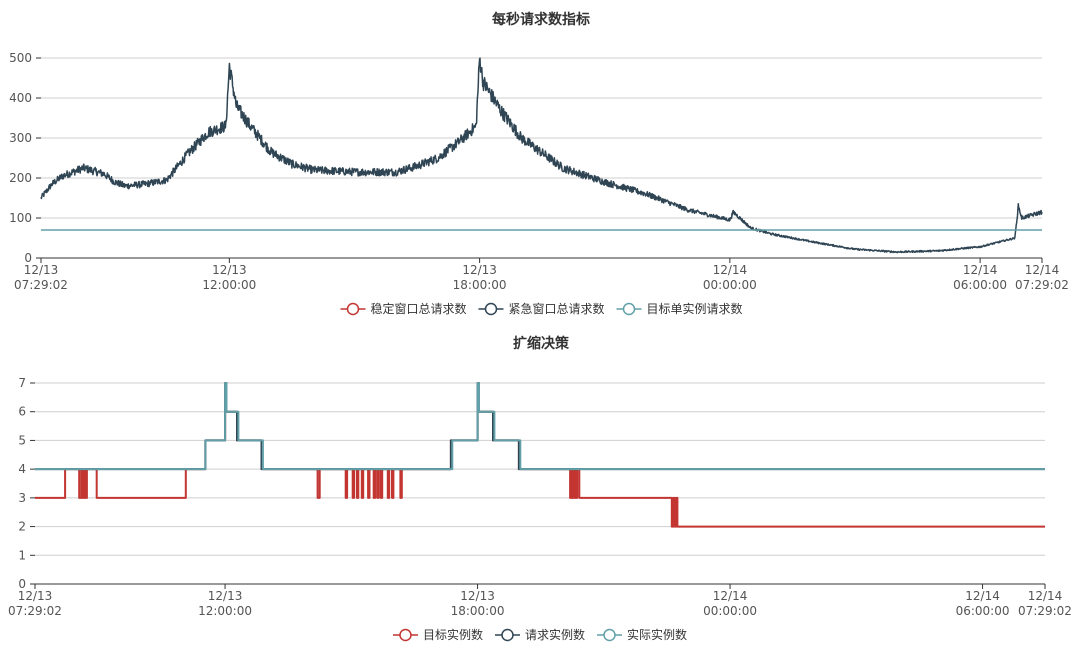  Describe the element at coordinates (540, 426) in the screenshot. I see `series-line` at that location.